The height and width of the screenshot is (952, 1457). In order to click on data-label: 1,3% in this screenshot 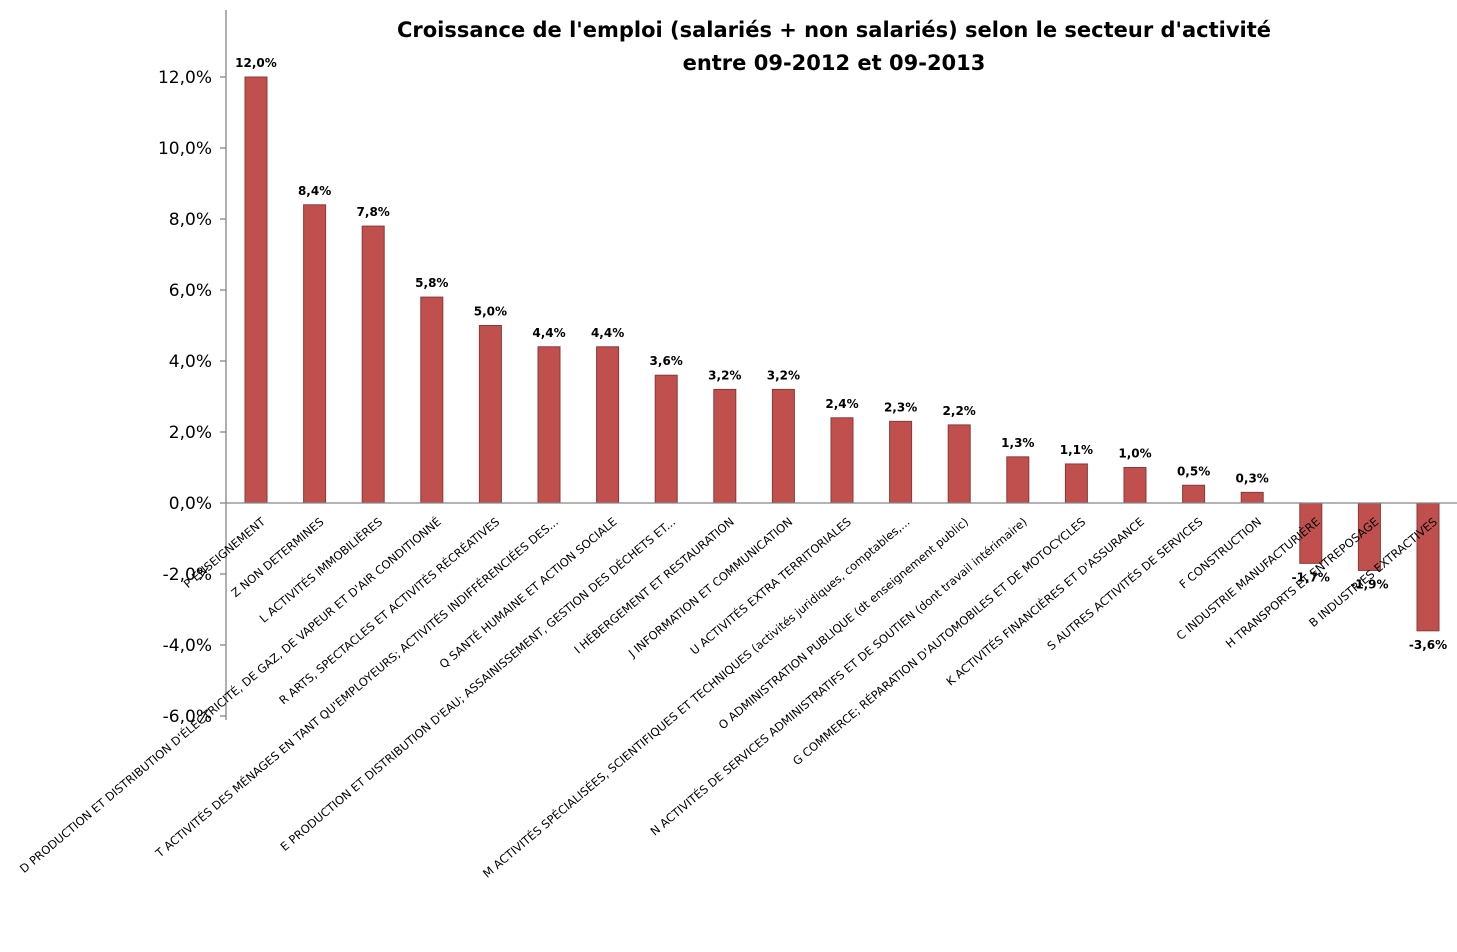, I will do `click(1017, 443)`.